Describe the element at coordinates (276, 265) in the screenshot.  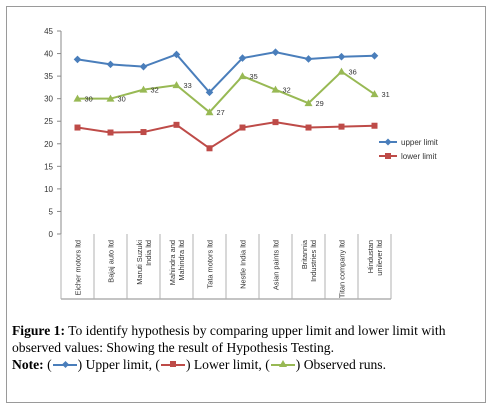
I see `x-tick-label: Asian paints ltd` at that location.